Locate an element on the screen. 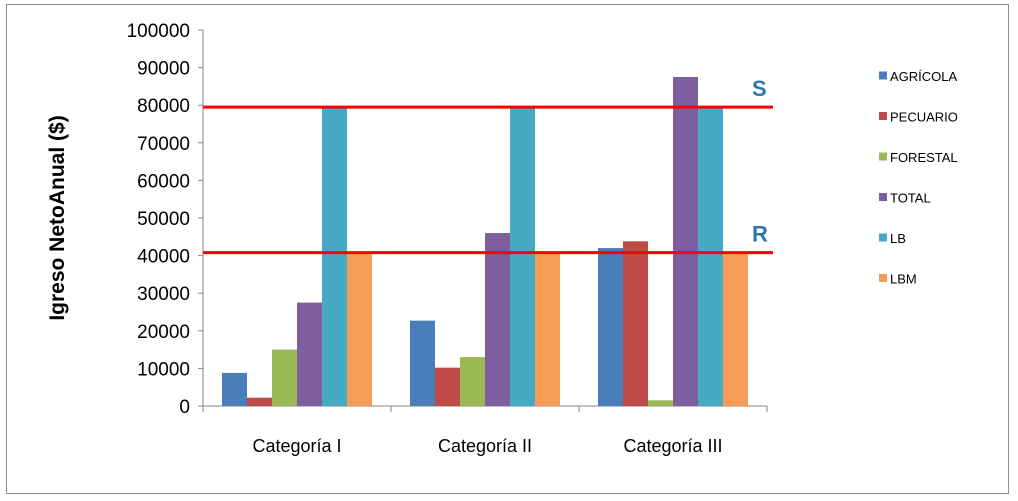 This screenshot has height=501, width=1018. chart-legend: AGRÍCOLA PECUARIO FORESTAL TOTAL LB LBM is located at coordinates (918, 178).